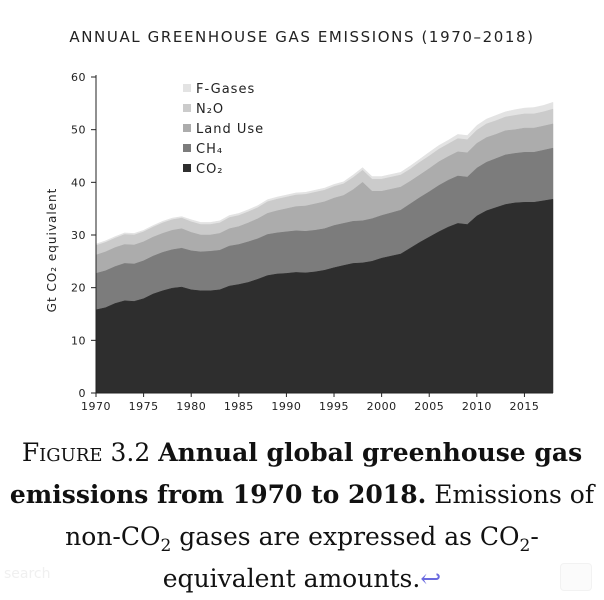 The height and width of the screenshot is (600, 604). I want to click on y-tick-label: 40, so click(78, 182).